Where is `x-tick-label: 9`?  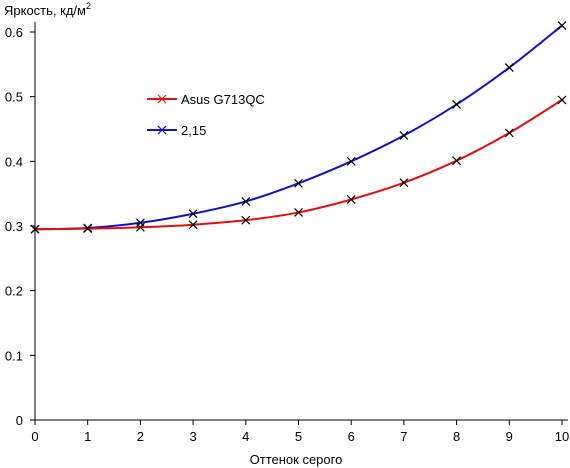 x-tick-label: 9 is located at coordinates (509, 436).